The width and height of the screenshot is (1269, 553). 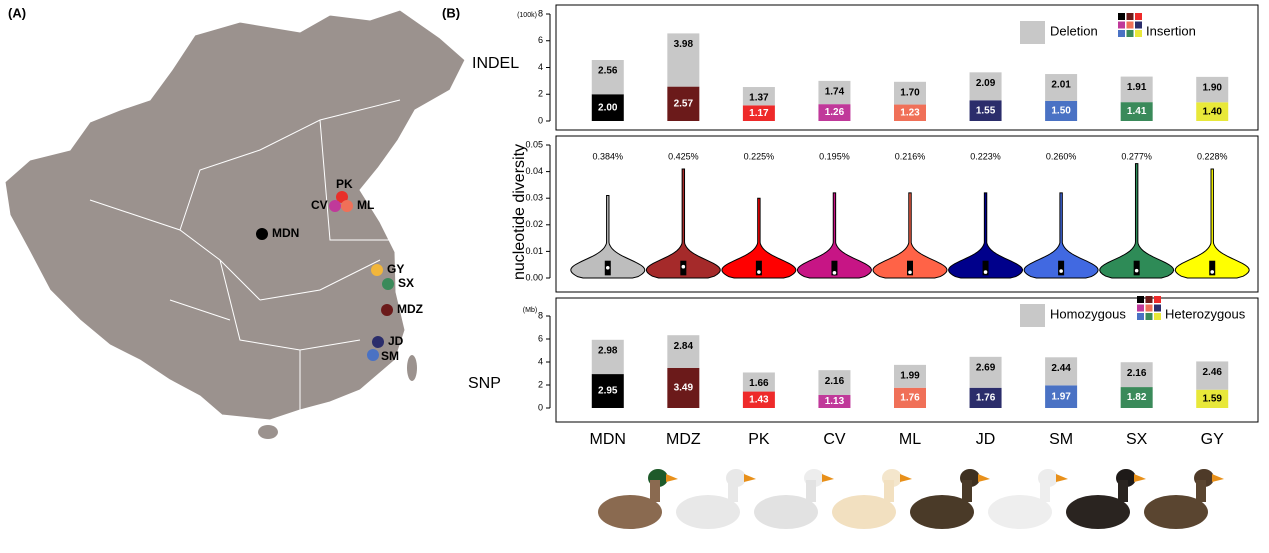 I want to click on panel-frame, so click(x=907, y=67).